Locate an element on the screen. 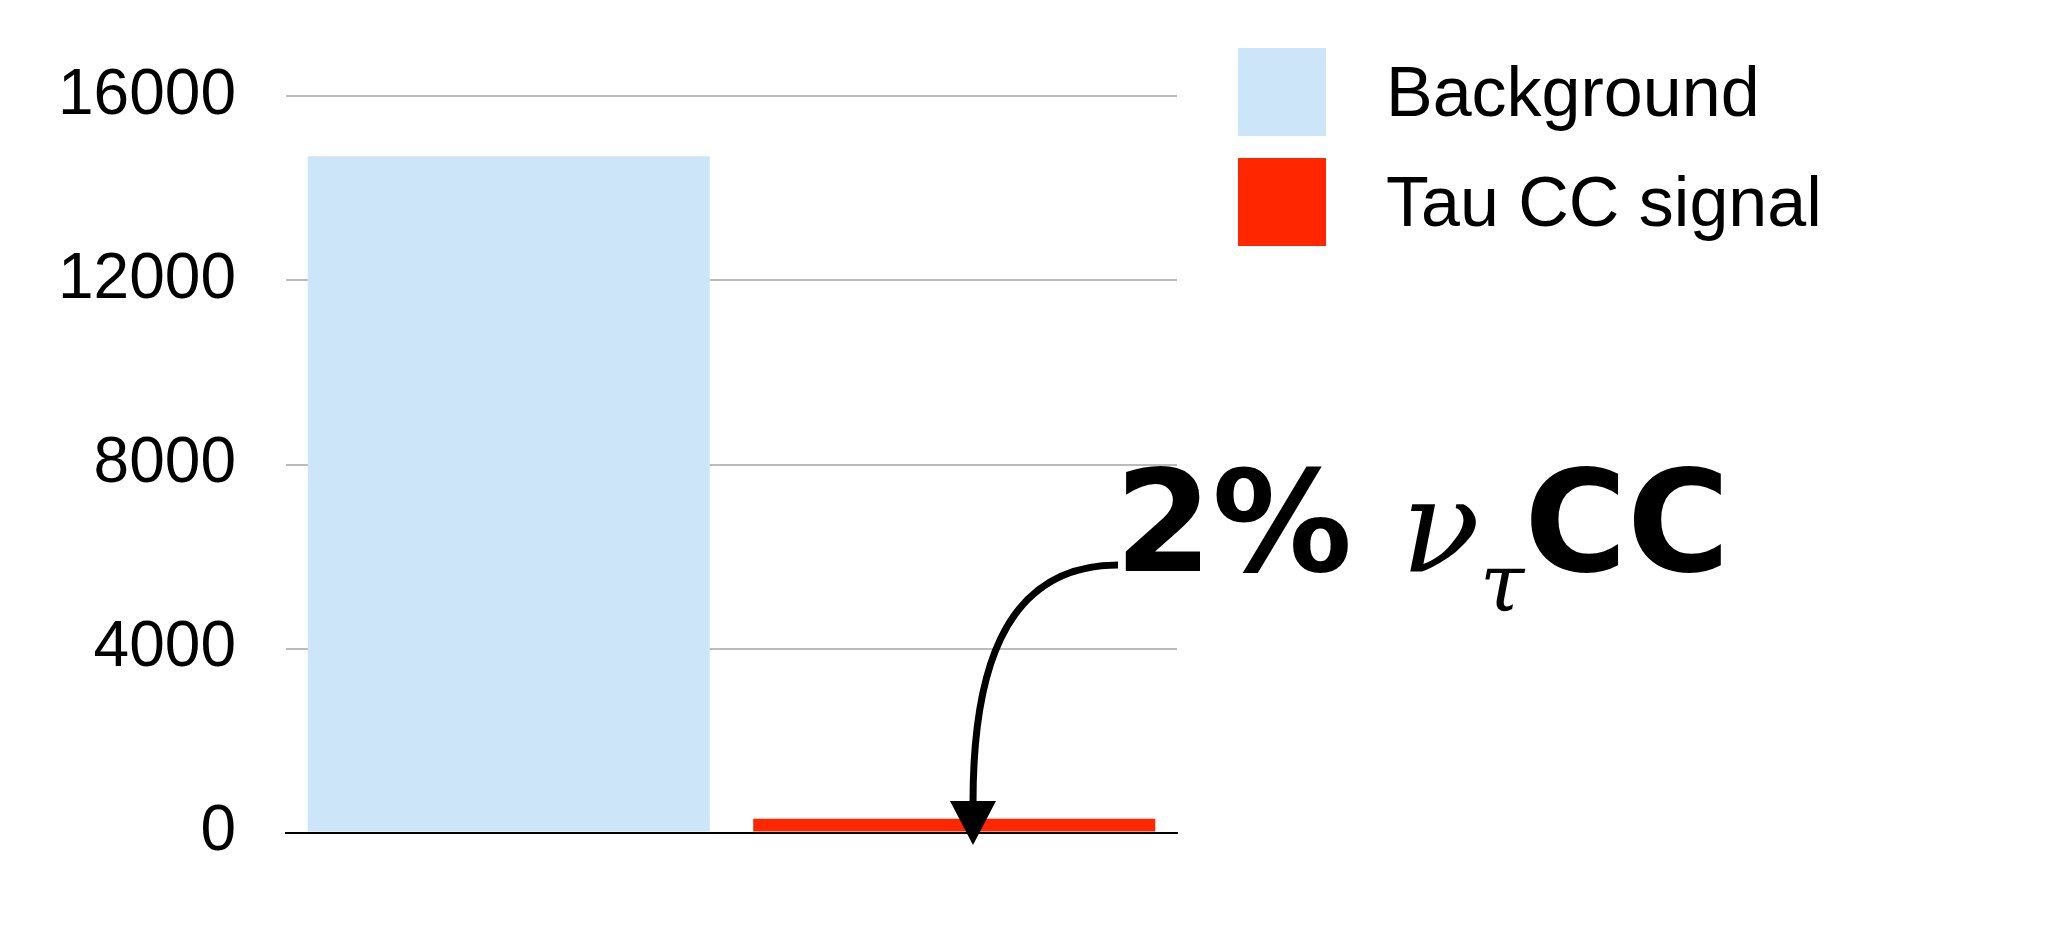  y-tick-label: 12000 is located at coordinates (147, 276).